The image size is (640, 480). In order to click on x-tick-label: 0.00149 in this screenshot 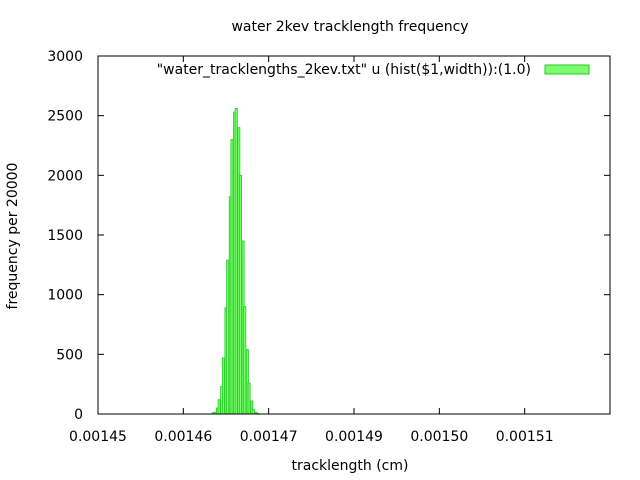, I will do `click(354, 437)`.